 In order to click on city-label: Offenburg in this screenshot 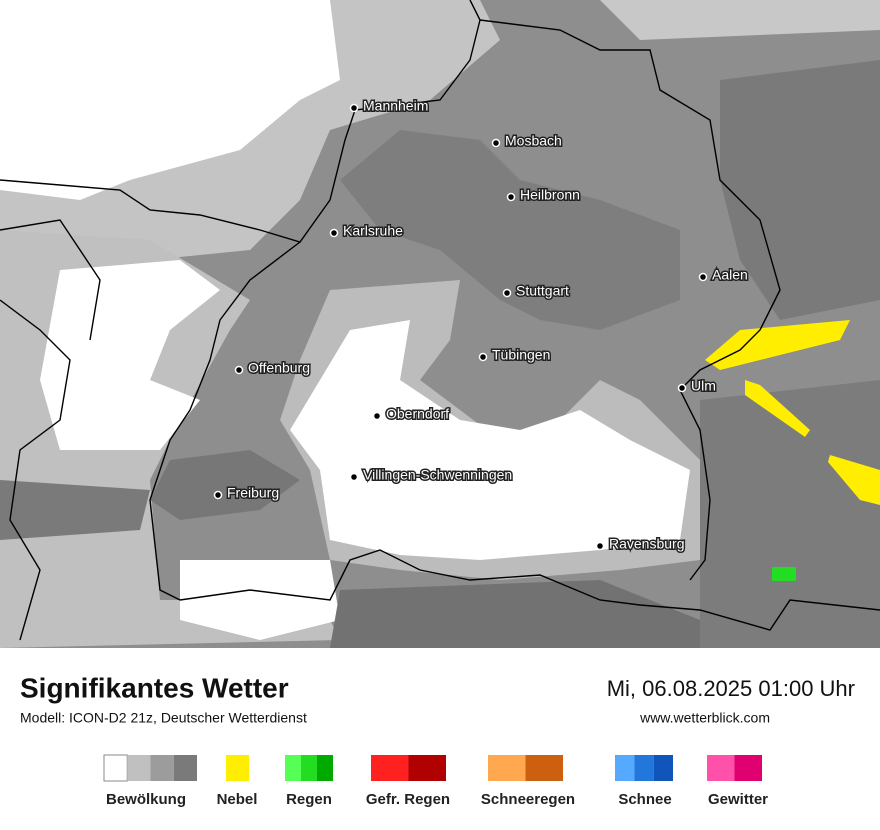, I will do `click(279, 368)`.